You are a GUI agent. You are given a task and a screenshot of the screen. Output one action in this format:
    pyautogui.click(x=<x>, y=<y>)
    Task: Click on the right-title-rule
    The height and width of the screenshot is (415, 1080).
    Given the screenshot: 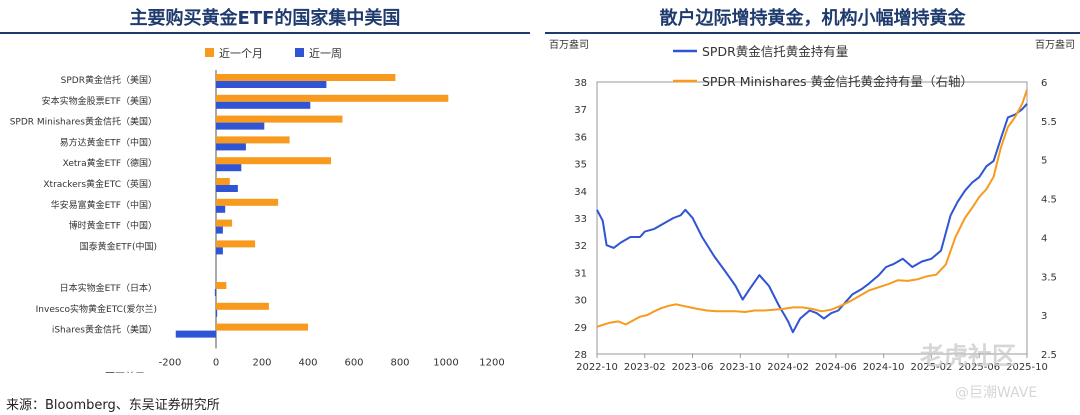 What is the action you would take?
    pyautogui.click(x=812, y=33)
    